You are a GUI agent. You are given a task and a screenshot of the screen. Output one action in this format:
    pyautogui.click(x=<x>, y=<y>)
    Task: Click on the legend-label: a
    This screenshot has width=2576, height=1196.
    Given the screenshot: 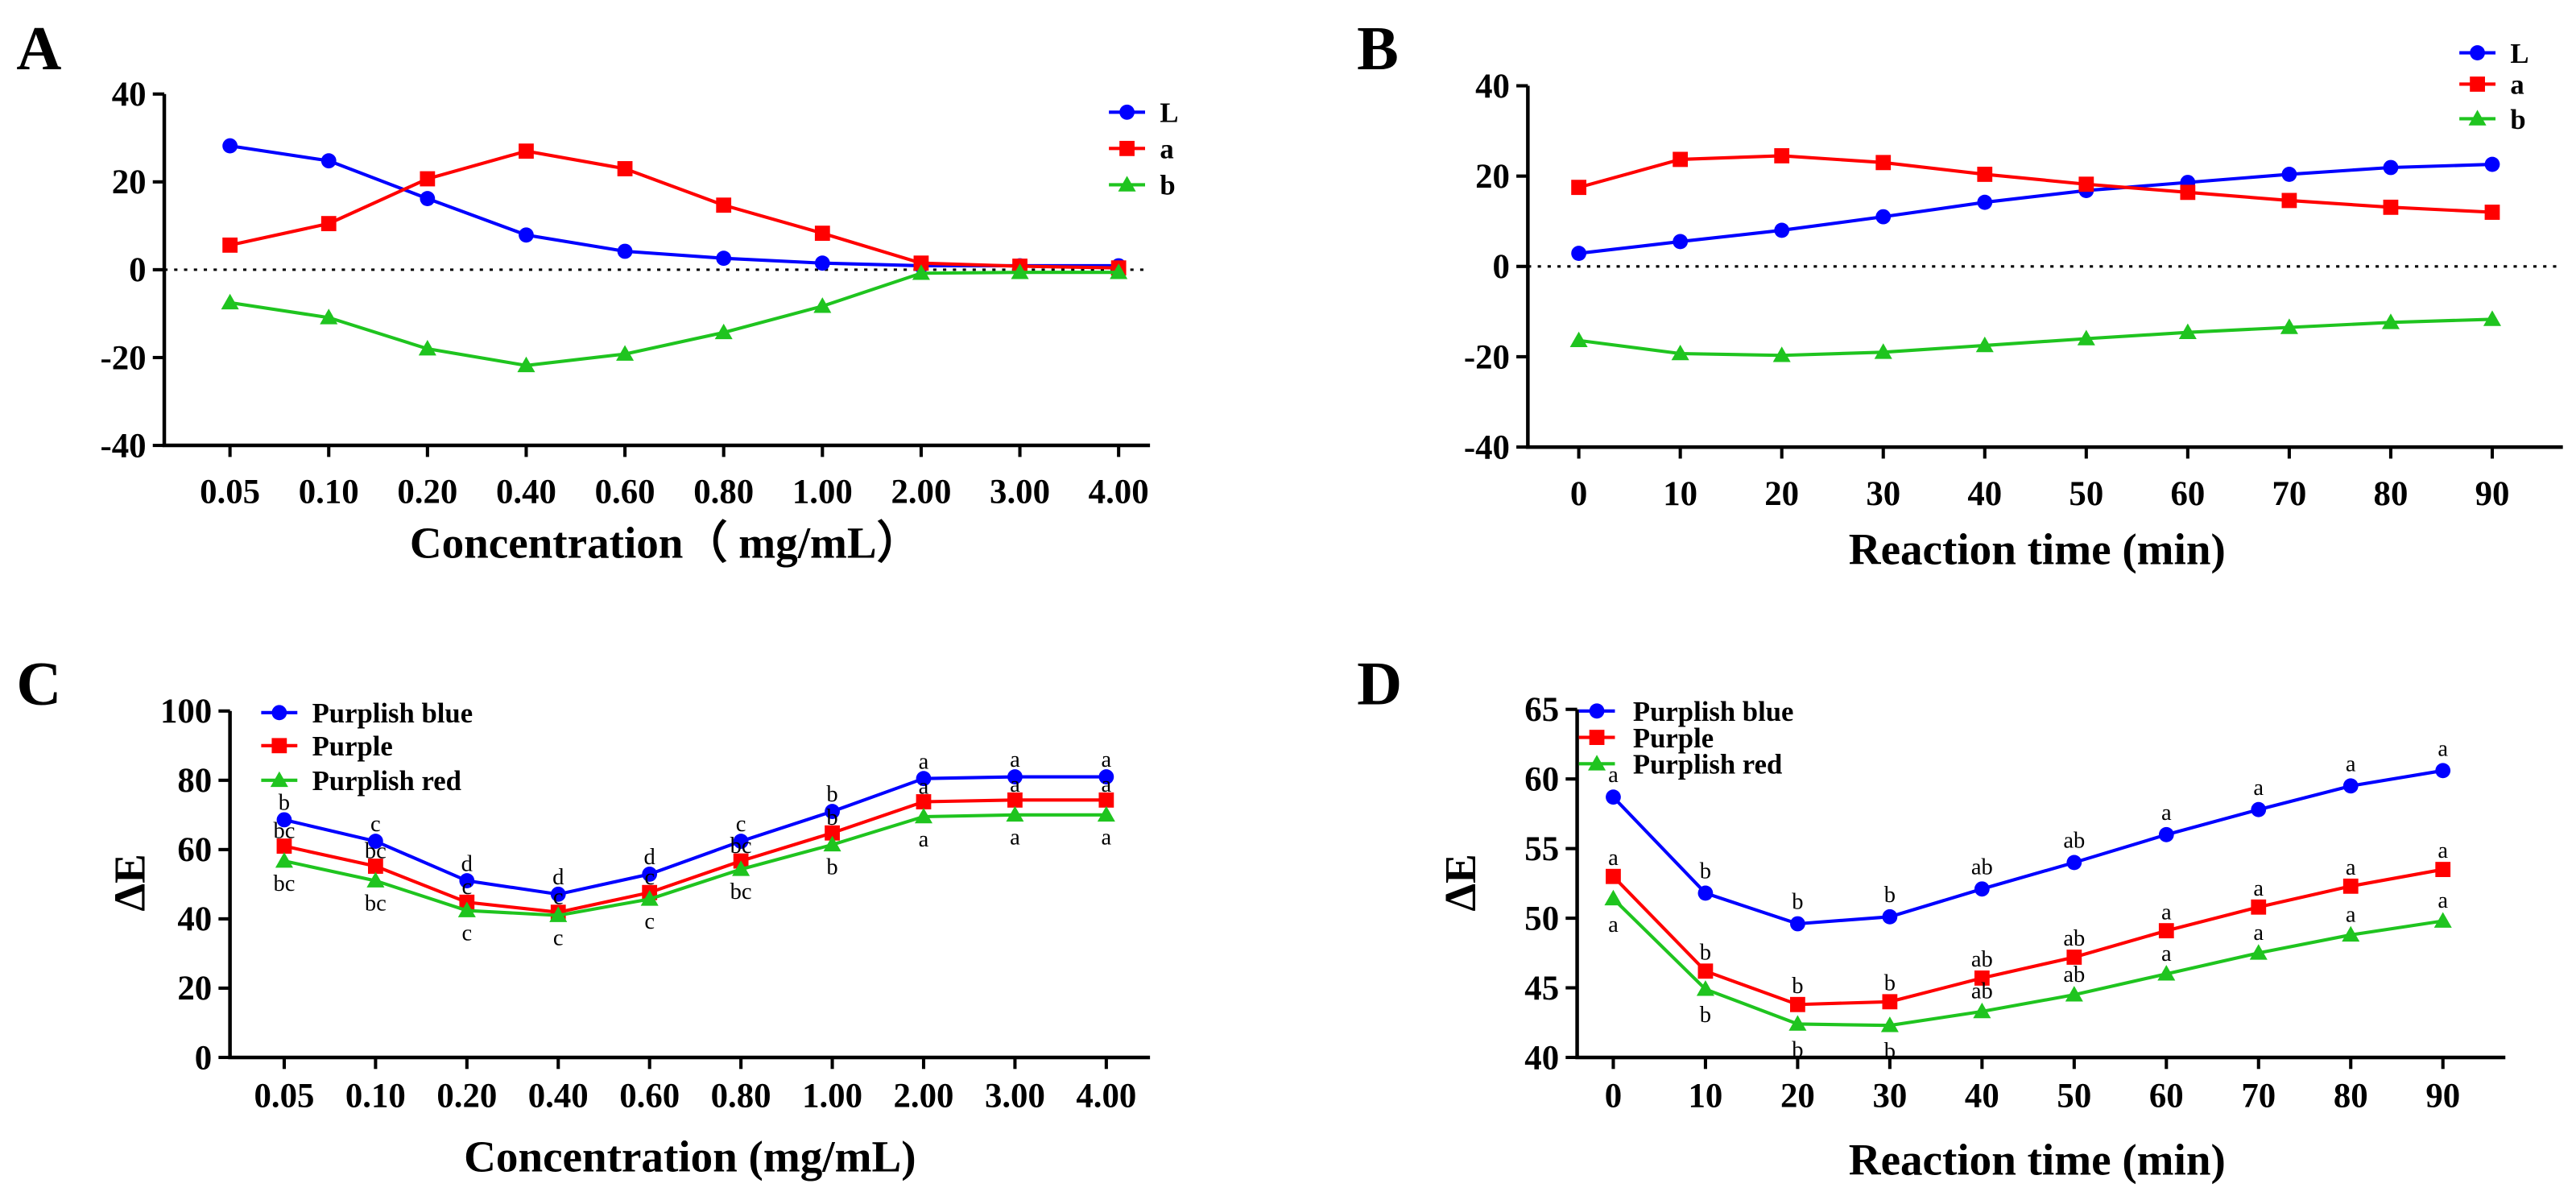 What is the action you would take?
    pyautogui.click(x=2517, y=85)
    